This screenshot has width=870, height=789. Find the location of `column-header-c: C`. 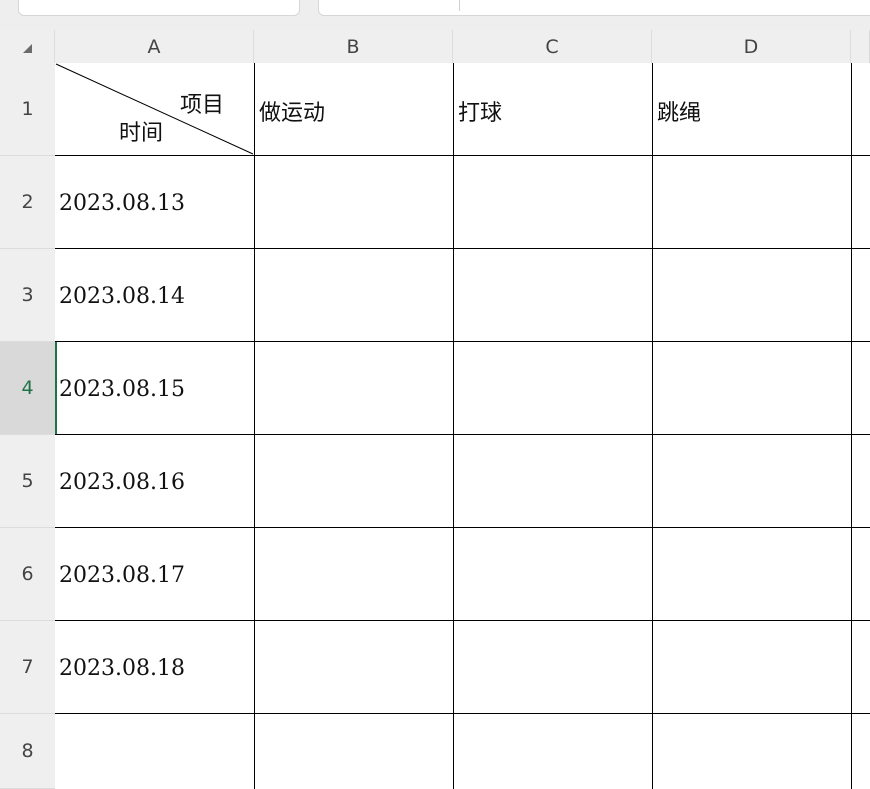

column-header-c: C is located at coordinates (552, 46).